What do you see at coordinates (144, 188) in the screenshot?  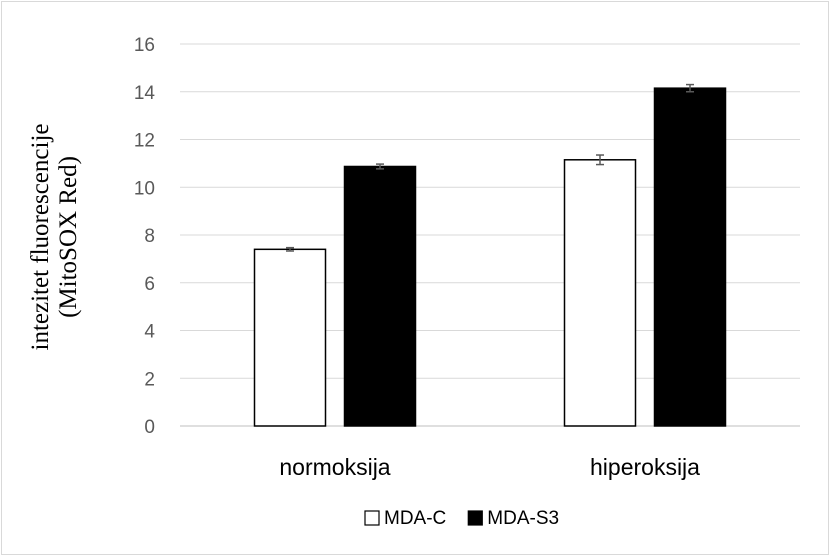 I see `y-tick-label: 10` at bounding box center [144, 188].